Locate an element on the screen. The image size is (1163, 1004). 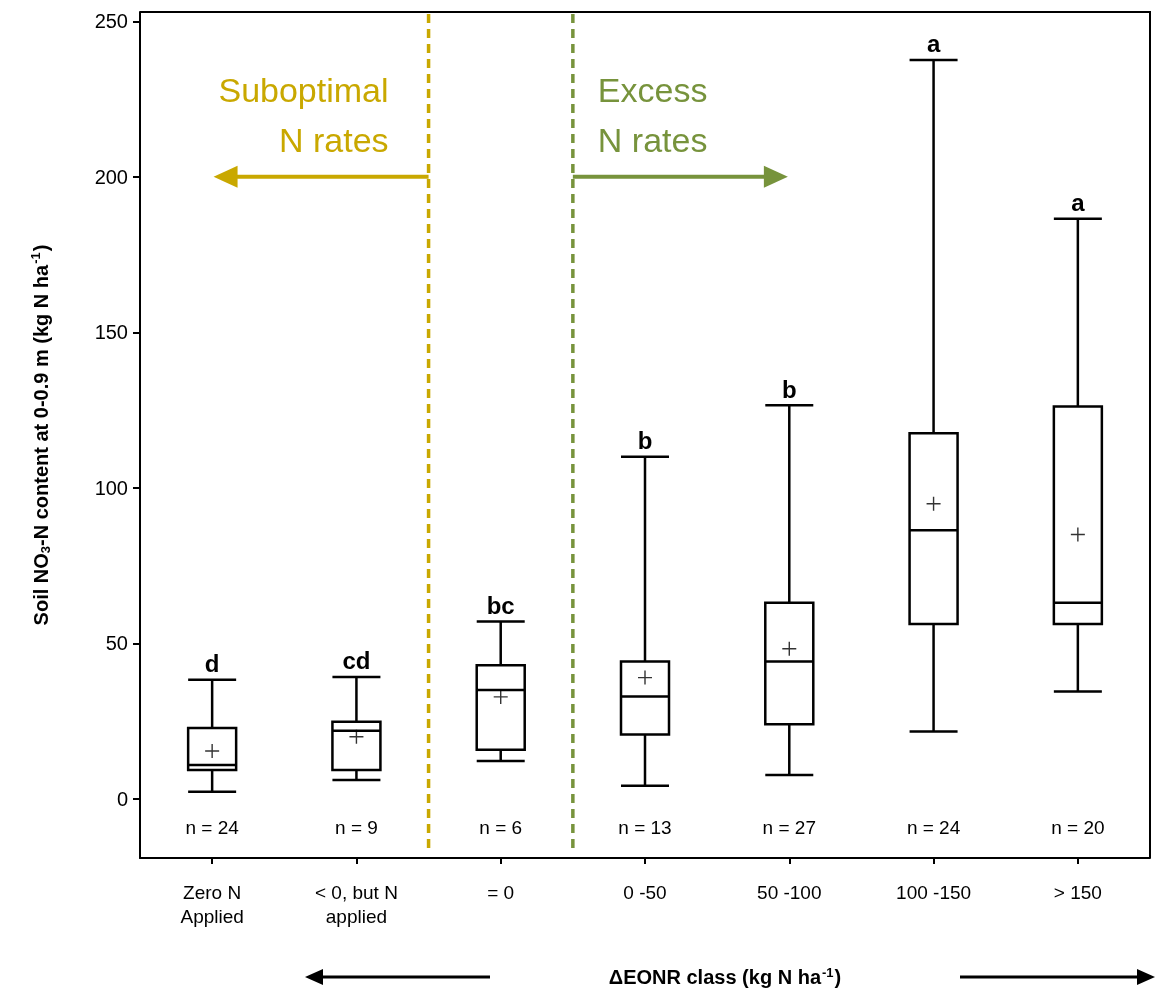
annotation: cd is located at coordinates (356, 661).